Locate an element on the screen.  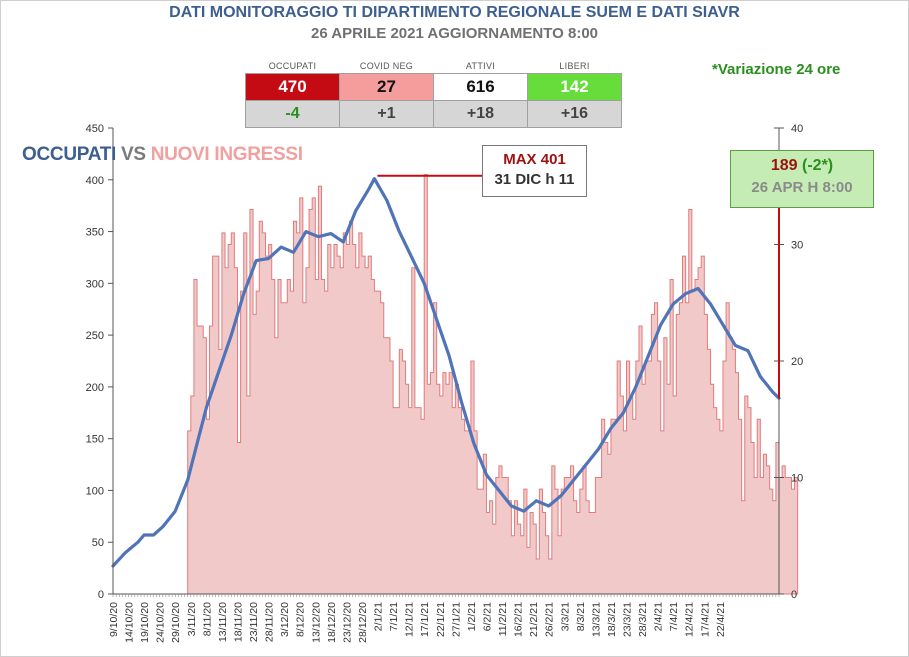
max-date-label: 31 DIC h 11 is located at coordinates (534, 179).